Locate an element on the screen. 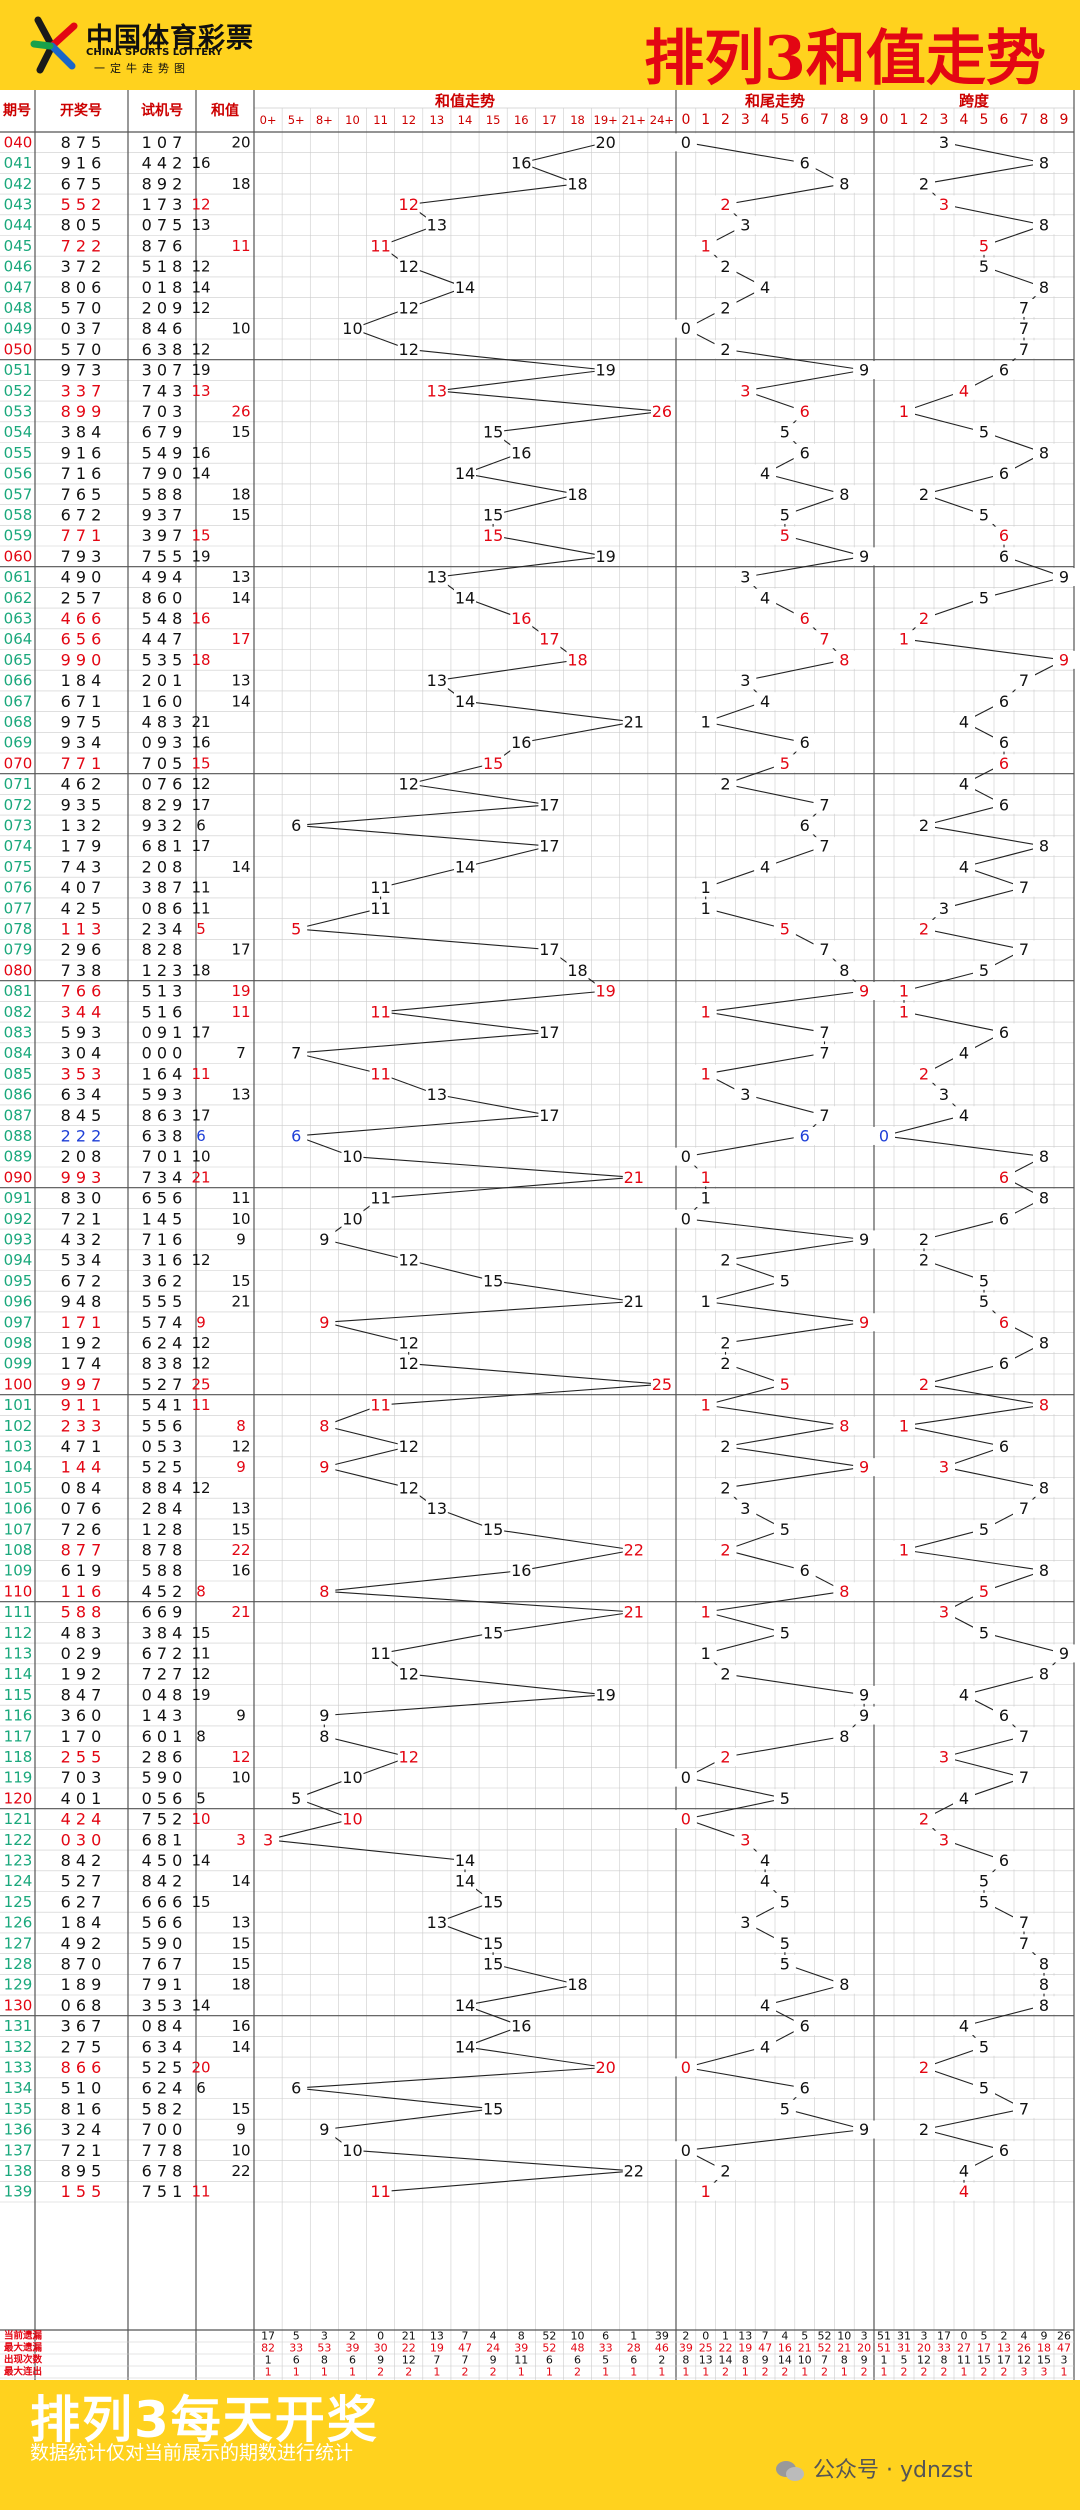 Image resolution: width=1080 pixels, height=2510 pixels. test-number-cell: 5 6 6 is located at coordinates (162, 1922).